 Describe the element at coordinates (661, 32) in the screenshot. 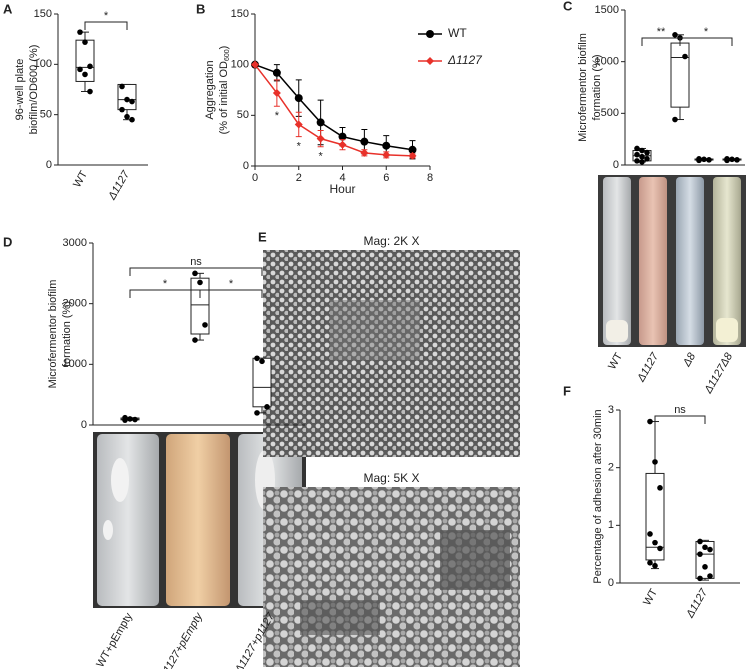

I see `significance-label: **` at that location.